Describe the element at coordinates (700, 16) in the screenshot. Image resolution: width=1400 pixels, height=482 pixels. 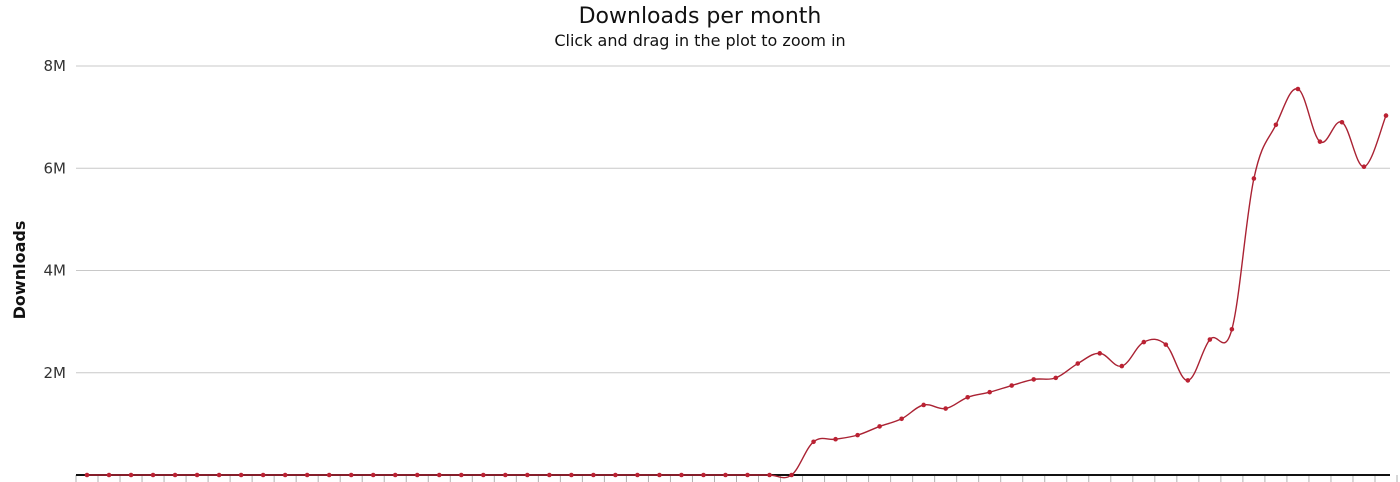
I see `chart-title: Downloads per month` at that location.